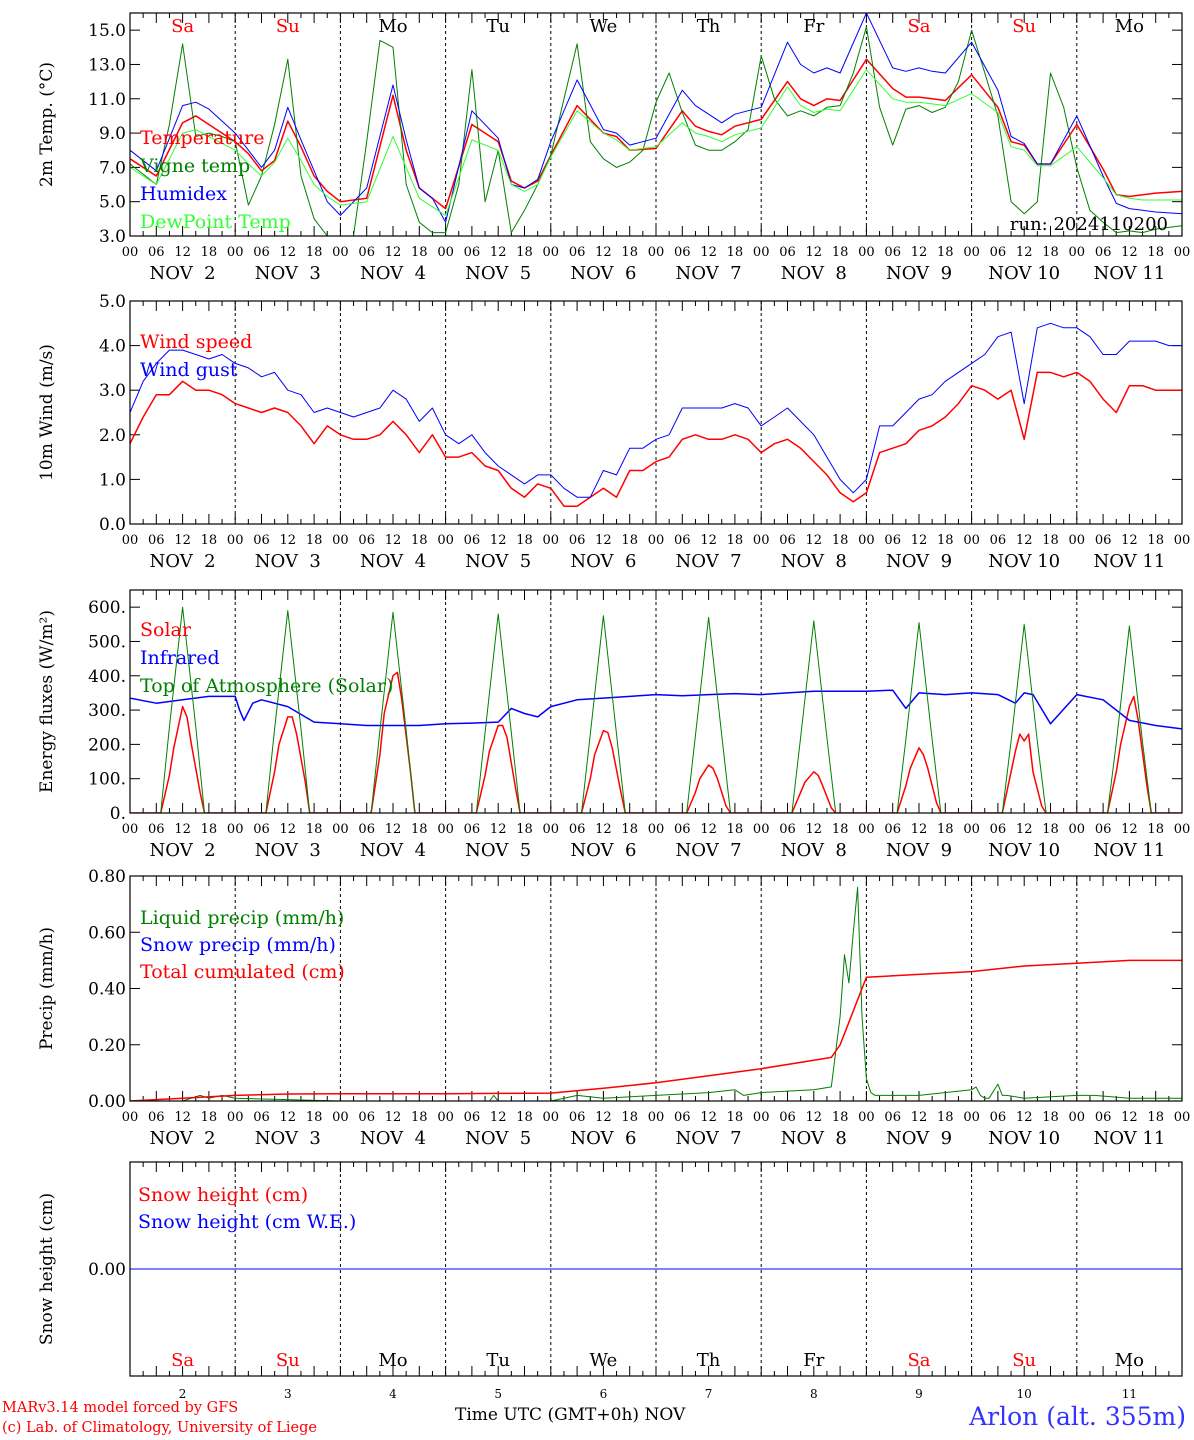 The width and height of the screenshot is (1194, 1440). Describe the element at coordinates (570, 1415) in the screenshot. I see `x-axis-title: Time UTC (GMT+0h) NOV` at that location.